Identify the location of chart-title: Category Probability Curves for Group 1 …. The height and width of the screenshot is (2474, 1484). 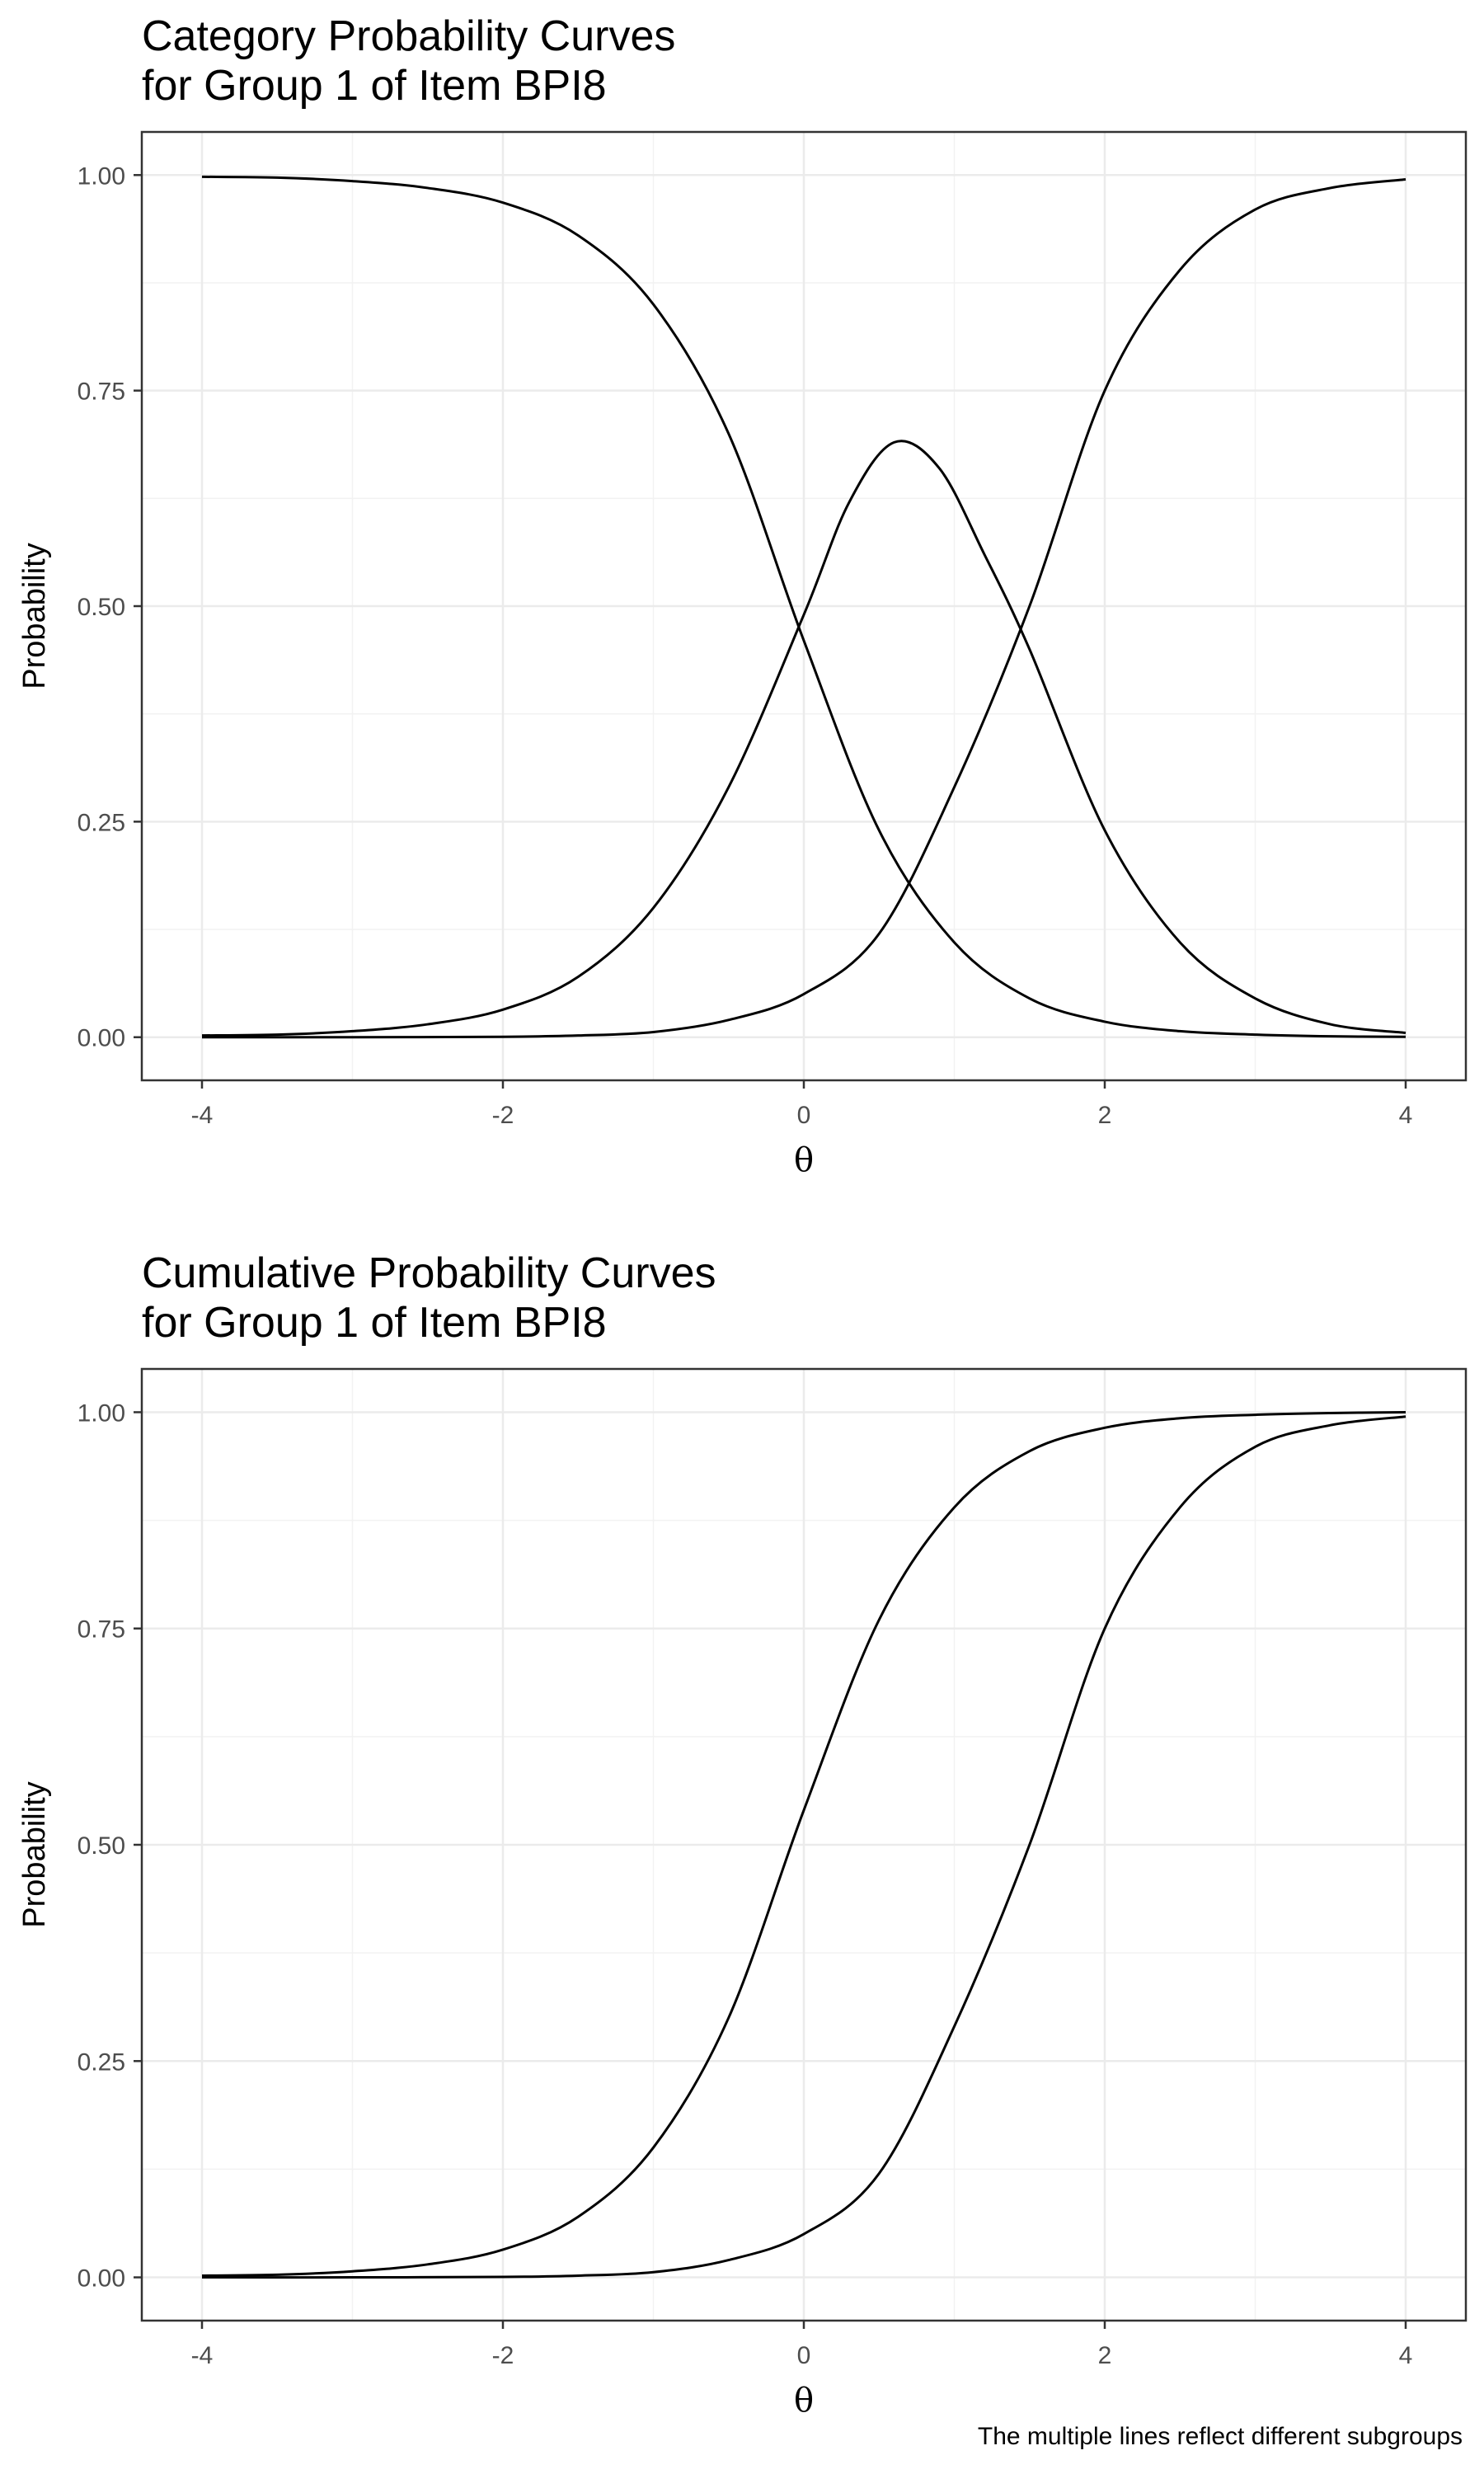
(408, 61).